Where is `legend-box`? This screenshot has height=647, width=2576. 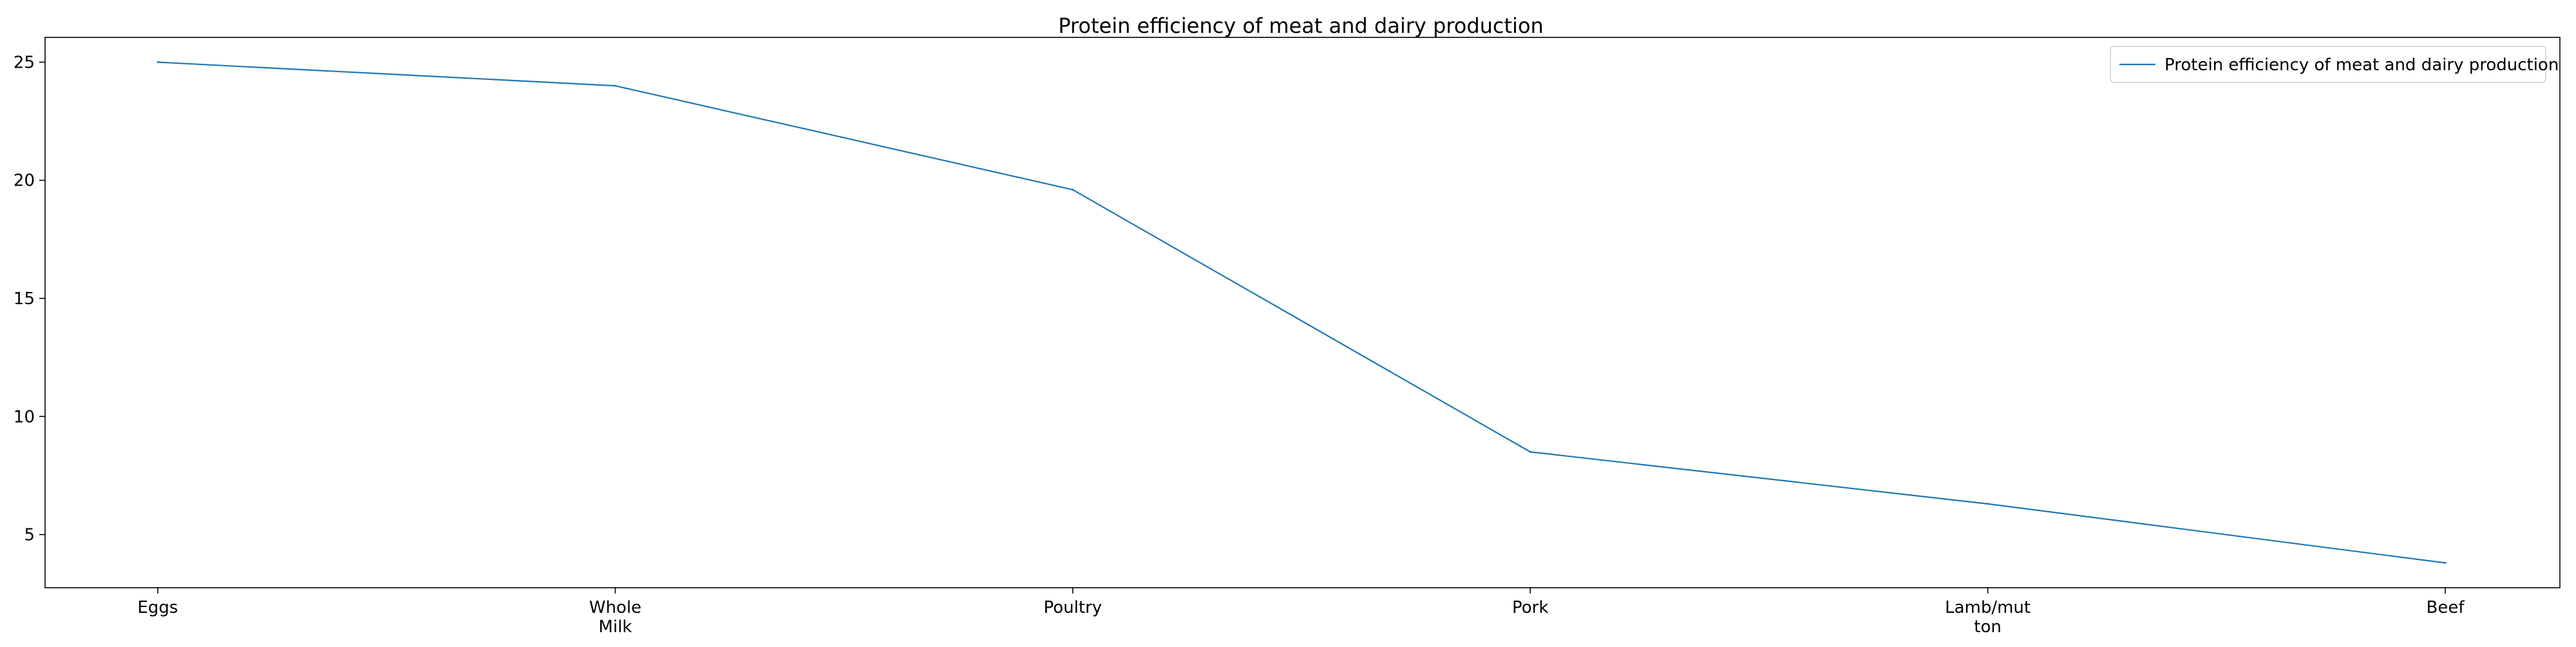 legend-box is located at coordinates (2328, 64).